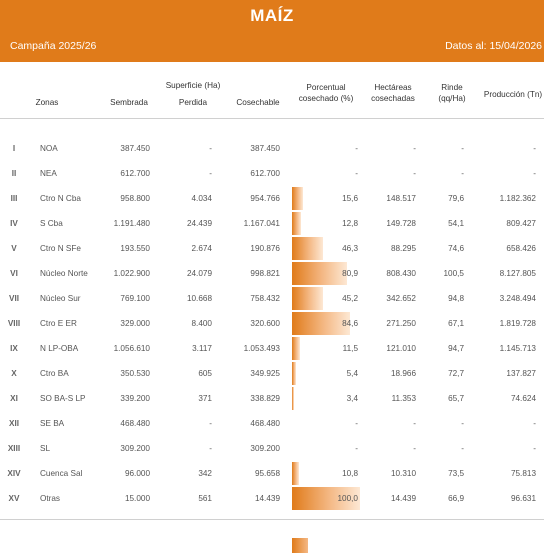  What do you see at coordinates (135, 298) in the screenshot?
I see `sembrada-value: 769.100` at bounding box center [135, 298].